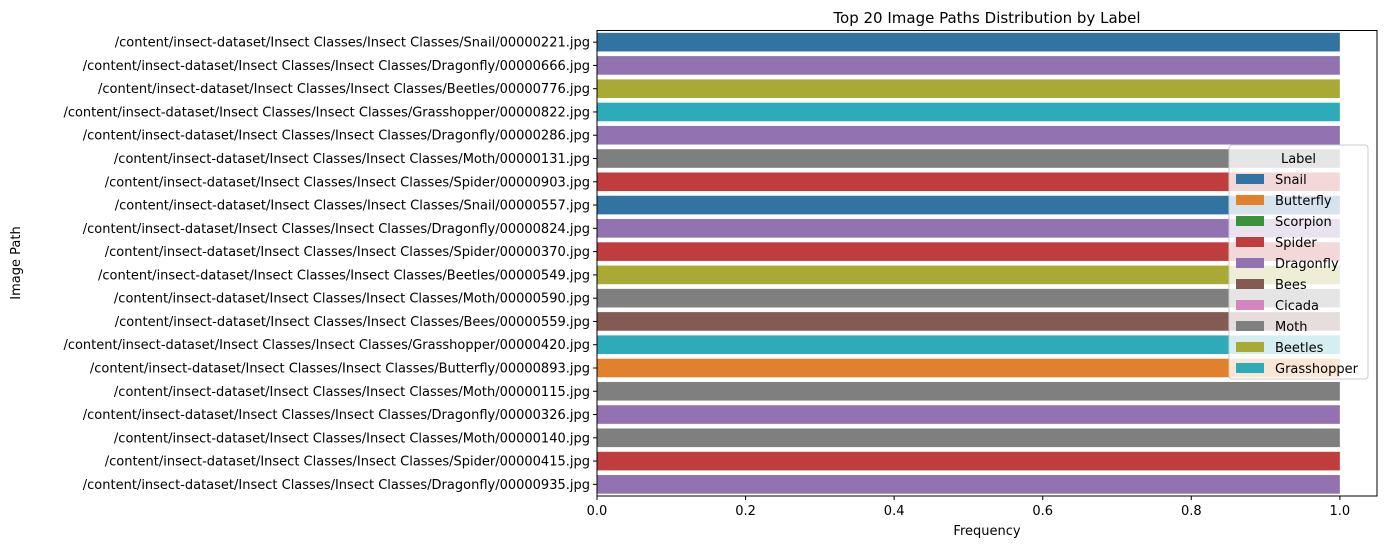  I want to click on chart-title: Top 20 Image Paths Distribution by Label, so click(986, 18).